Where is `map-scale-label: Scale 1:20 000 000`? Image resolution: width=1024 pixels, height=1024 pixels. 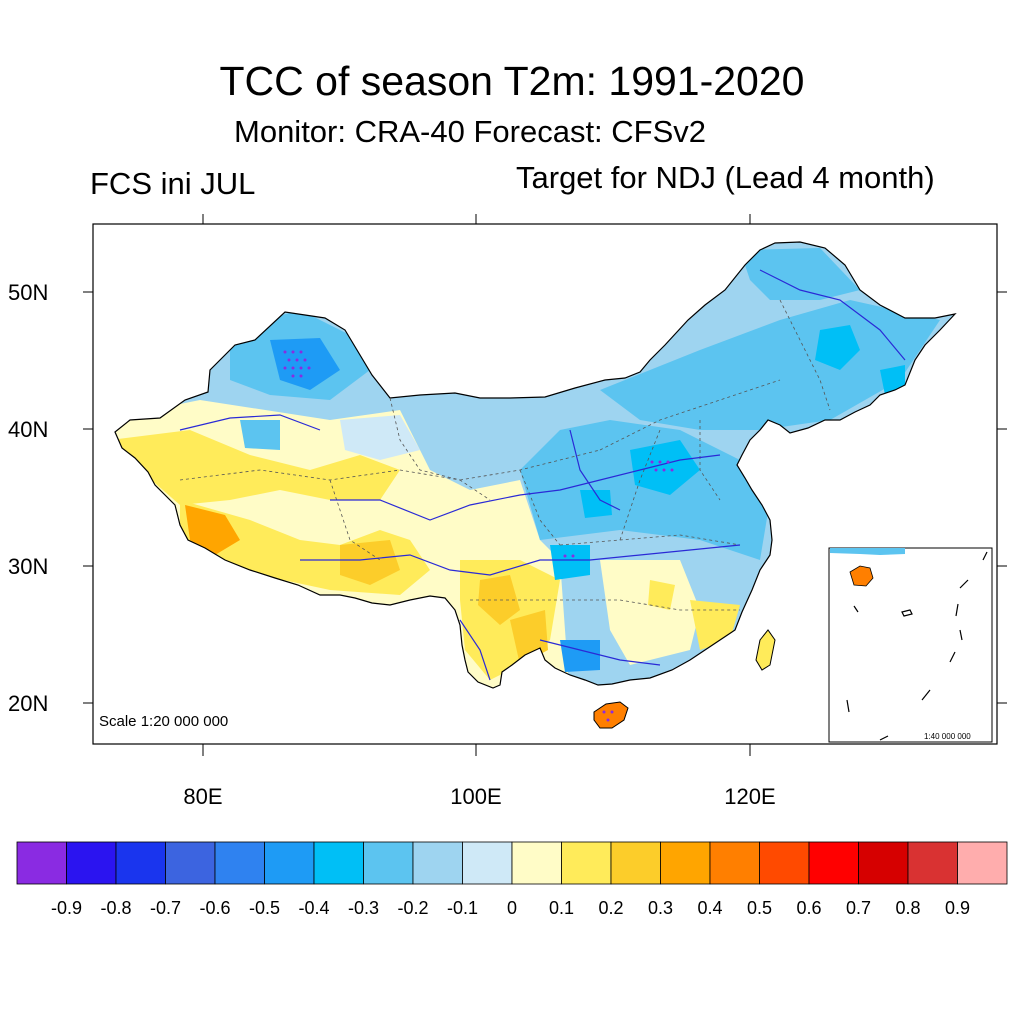
map-scale-label: Scale 1:20 000 000 is located at coordinates (163, 721).